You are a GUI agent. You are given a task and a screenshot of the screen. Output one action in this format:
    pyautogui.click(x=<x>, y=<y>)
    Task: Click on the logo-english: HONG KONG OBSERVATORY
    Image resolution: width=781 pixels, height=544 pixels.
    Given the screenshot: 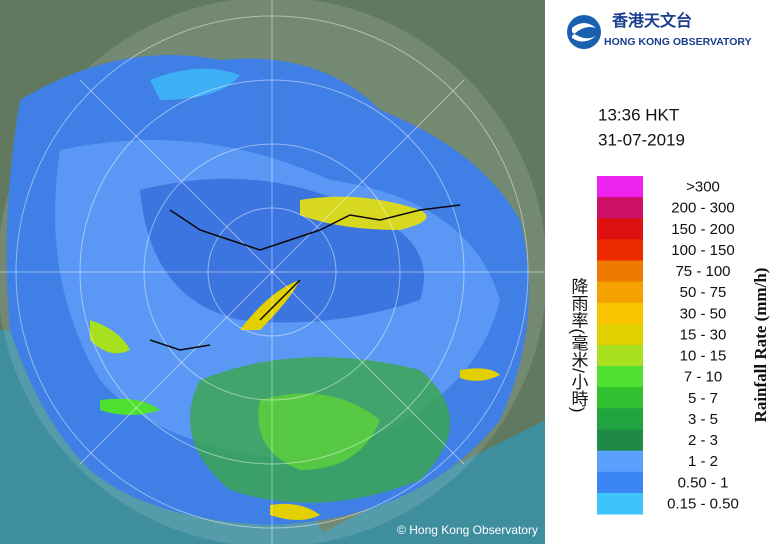 What is the action you would take?
    pyautogui.click(x=678, y=42)
    